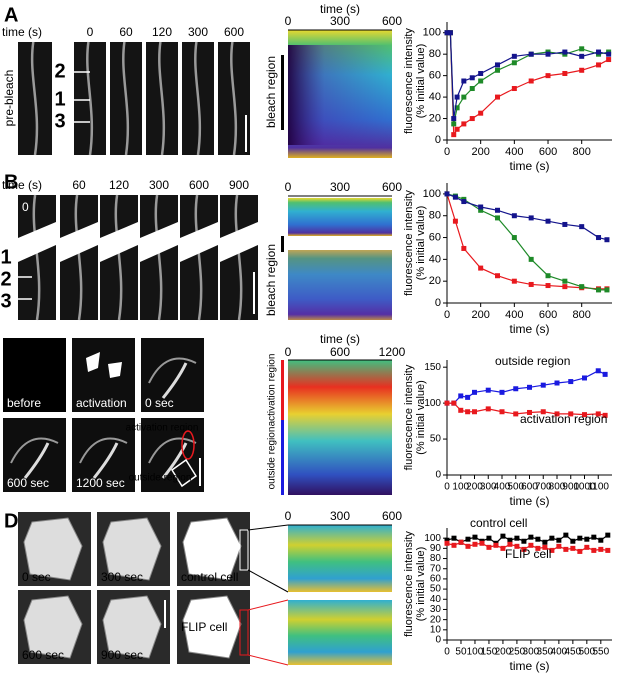  I want to click on roi, so click(244, 632).